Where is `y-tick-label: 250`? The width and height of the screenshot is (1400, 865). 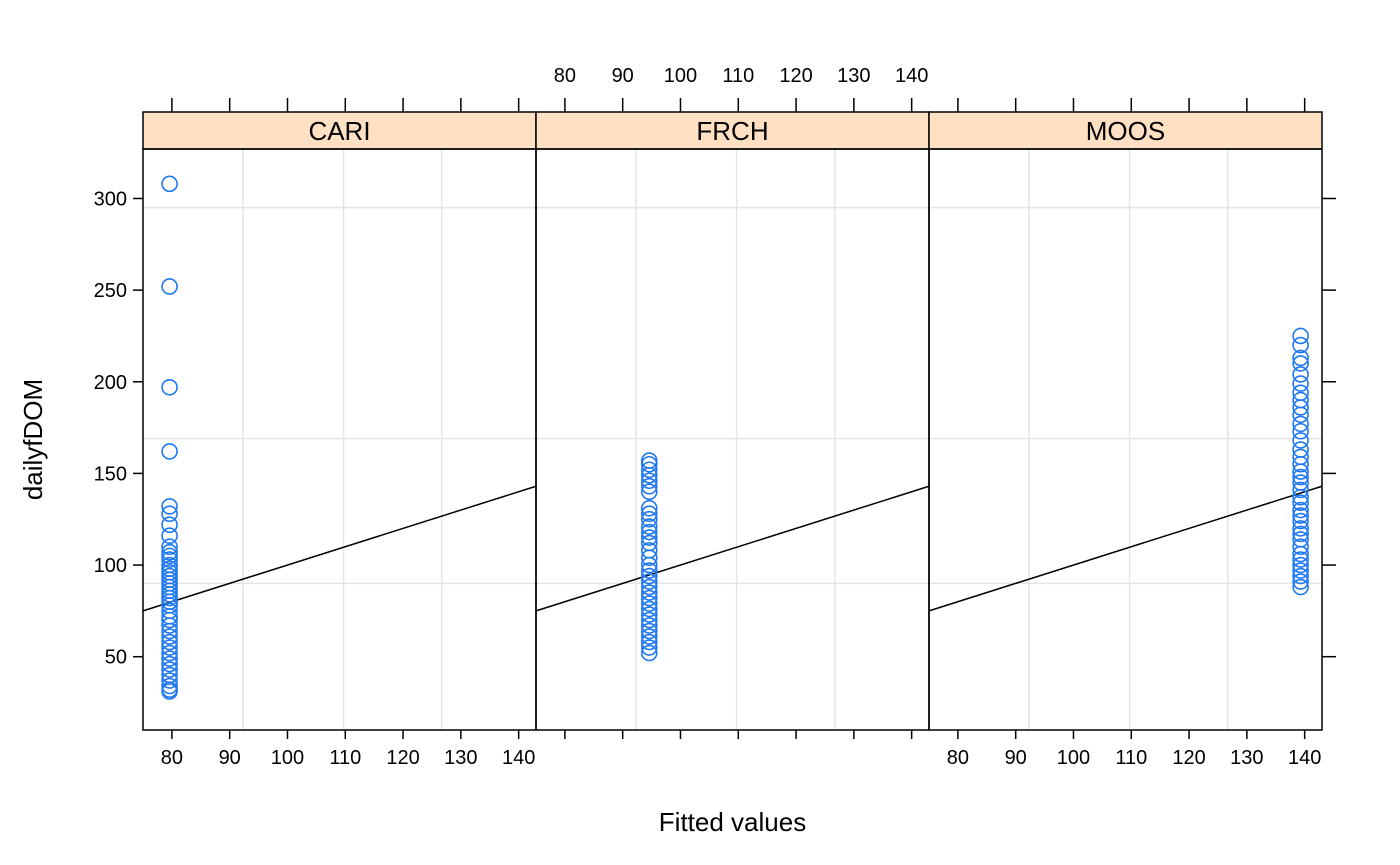 y-tick-label: 250 is located at coordinates (110, 291).